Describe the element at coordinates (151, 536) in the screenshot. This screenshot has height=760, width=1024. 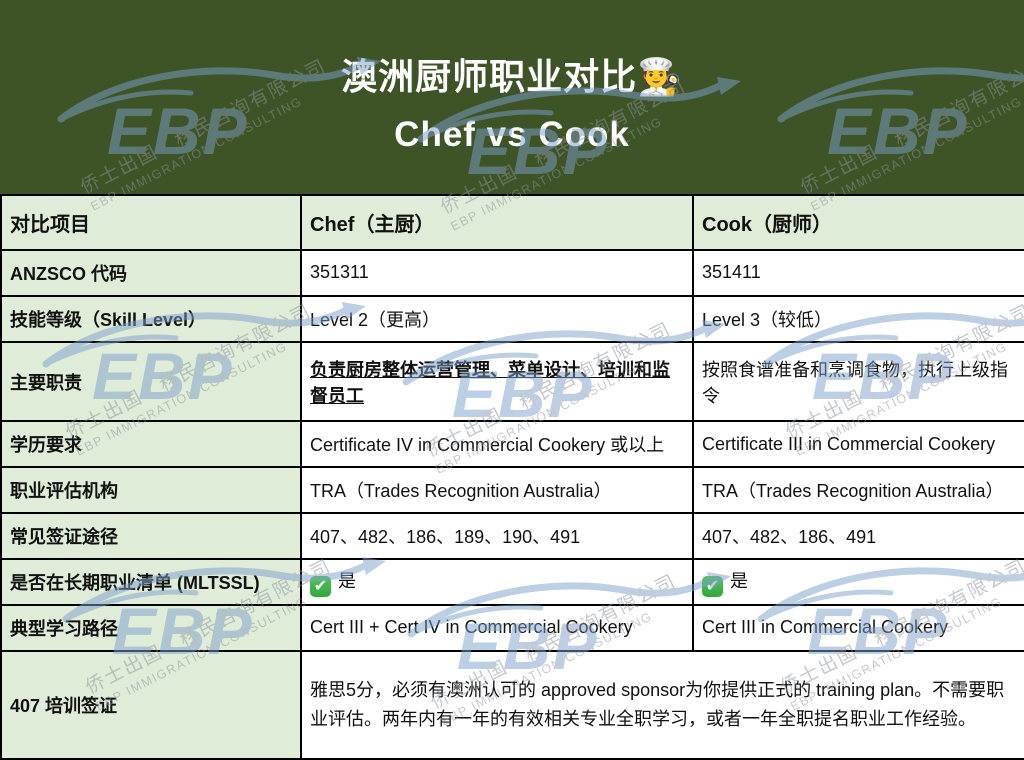
I see `row-label-cell: 常见签证途径` at that location.